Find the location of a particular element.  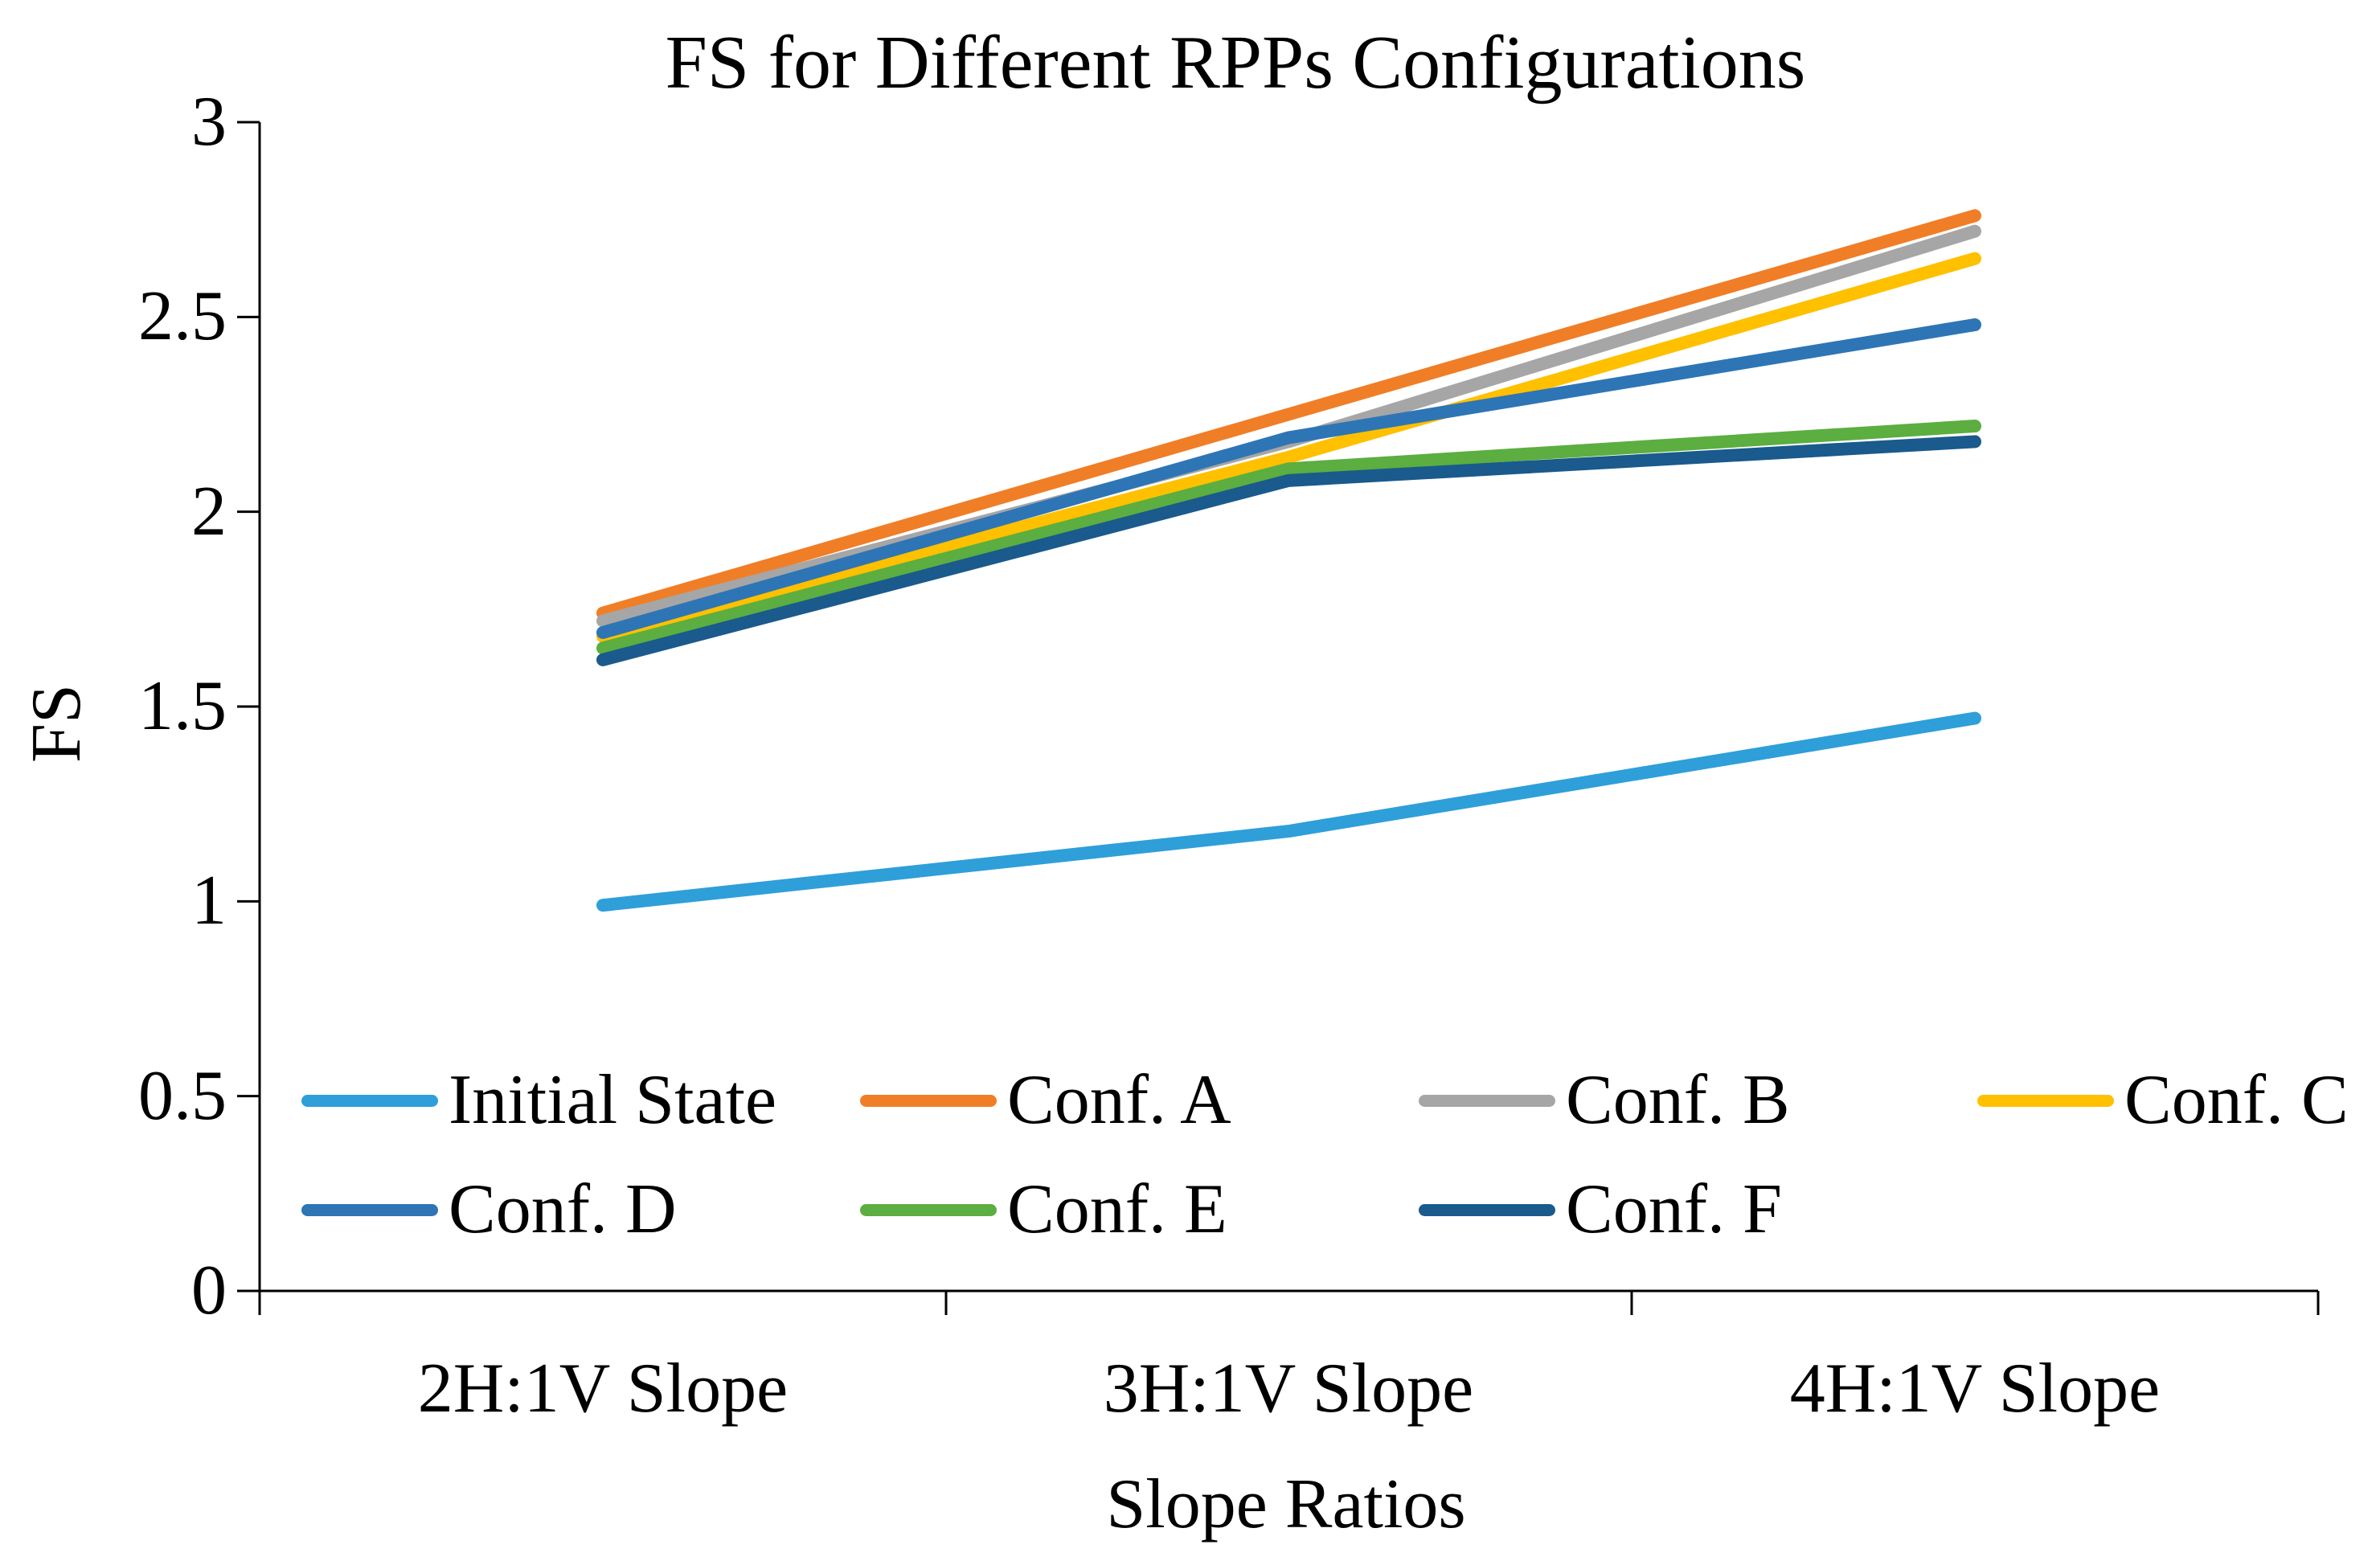

x-tick-label: 2H:1V Slope is located at coordinates (603, 1389).